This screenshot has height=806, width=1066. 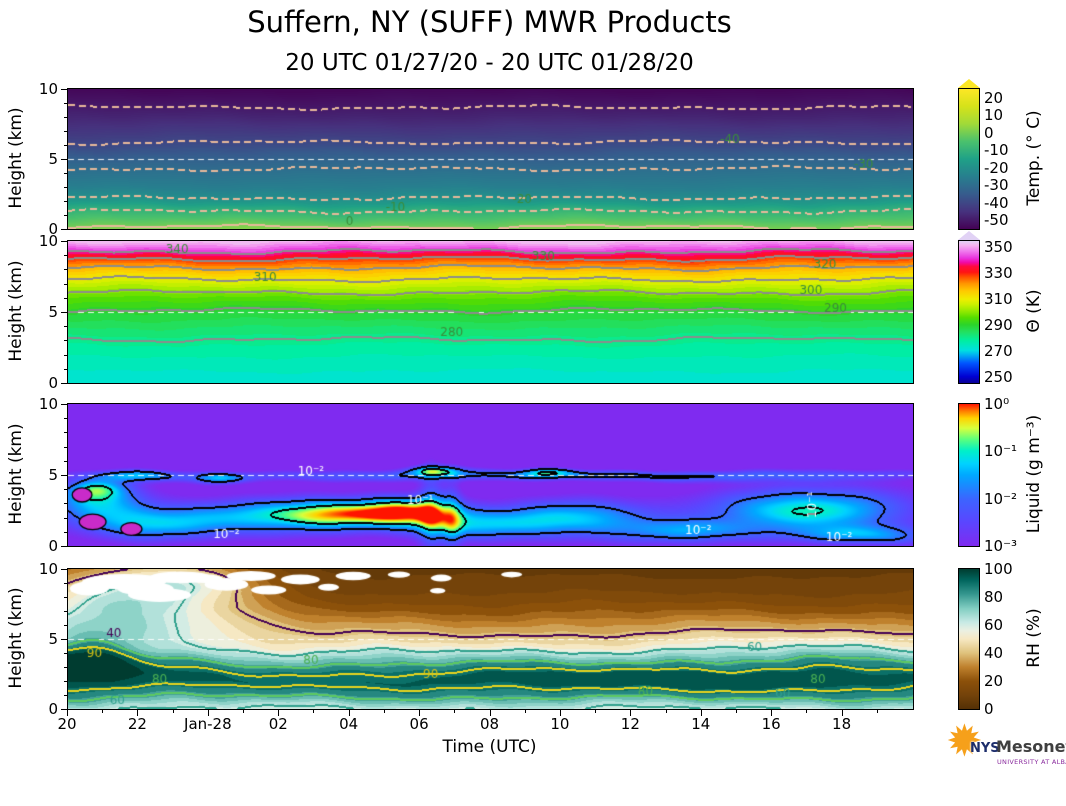 I want to click on colorbar-tick-theta-330: 330, so click(x=998, y=273).